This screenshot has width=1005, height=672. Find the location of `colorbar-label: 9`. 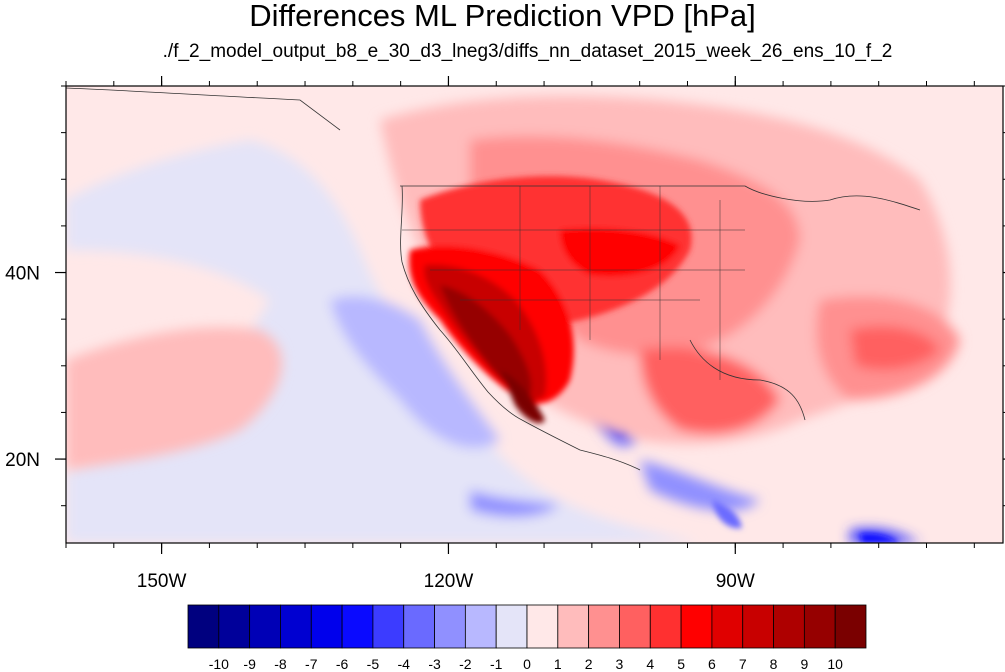

colorbar-label: 9 is located at coordinates (804, 664).